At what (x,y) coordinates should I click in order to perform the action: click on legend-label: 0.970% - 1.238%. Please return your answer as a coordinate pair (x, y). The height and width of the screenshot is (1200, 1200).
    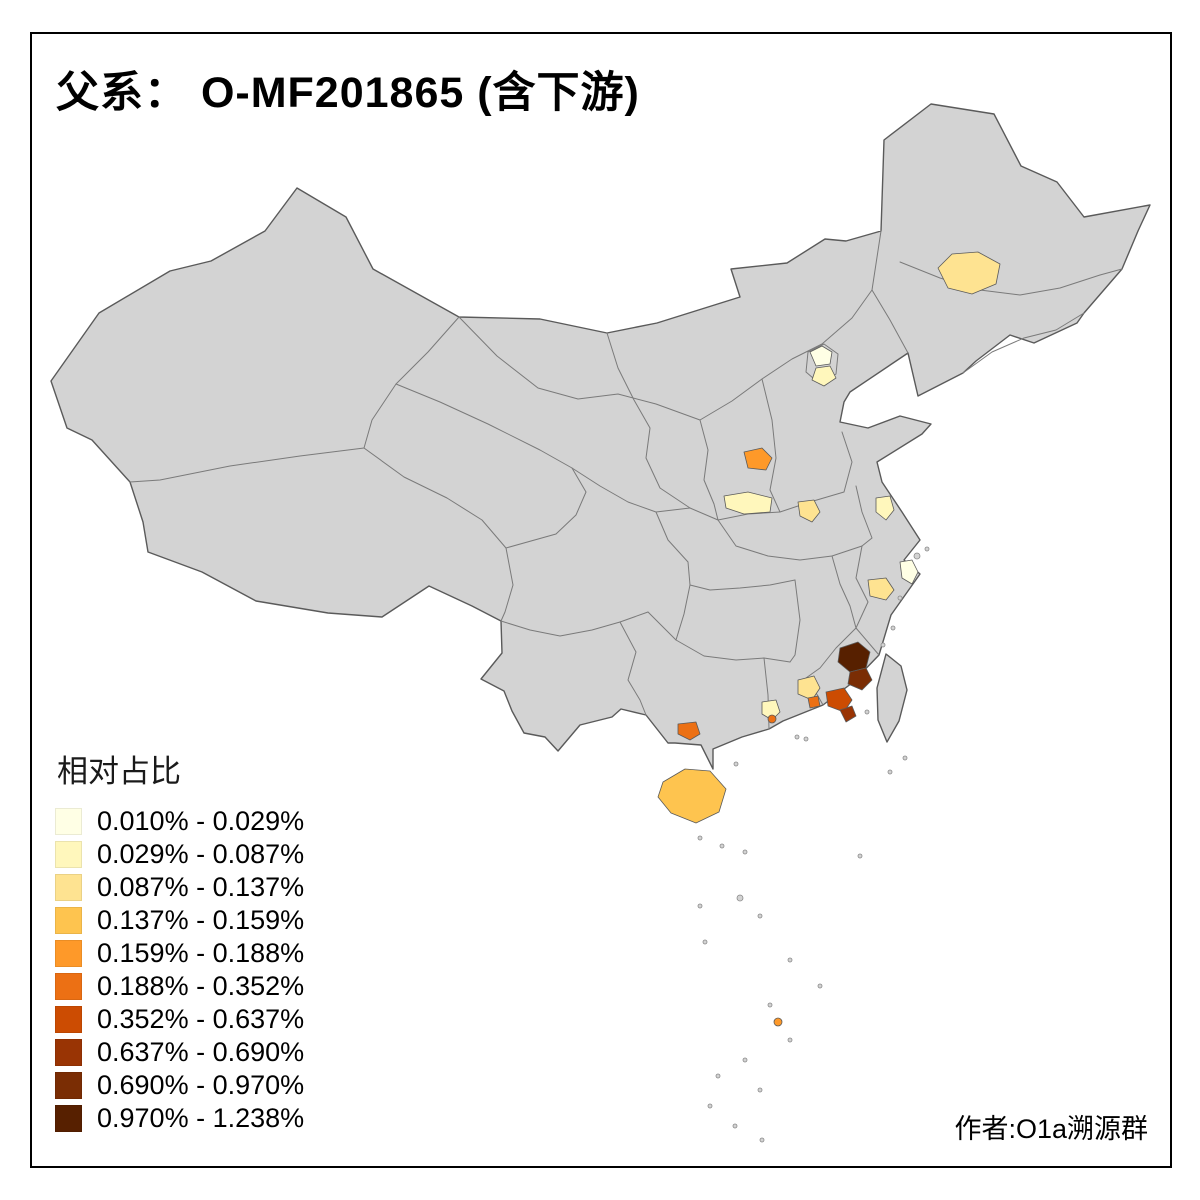
    Looking at the image, I should click on (201, 1118).